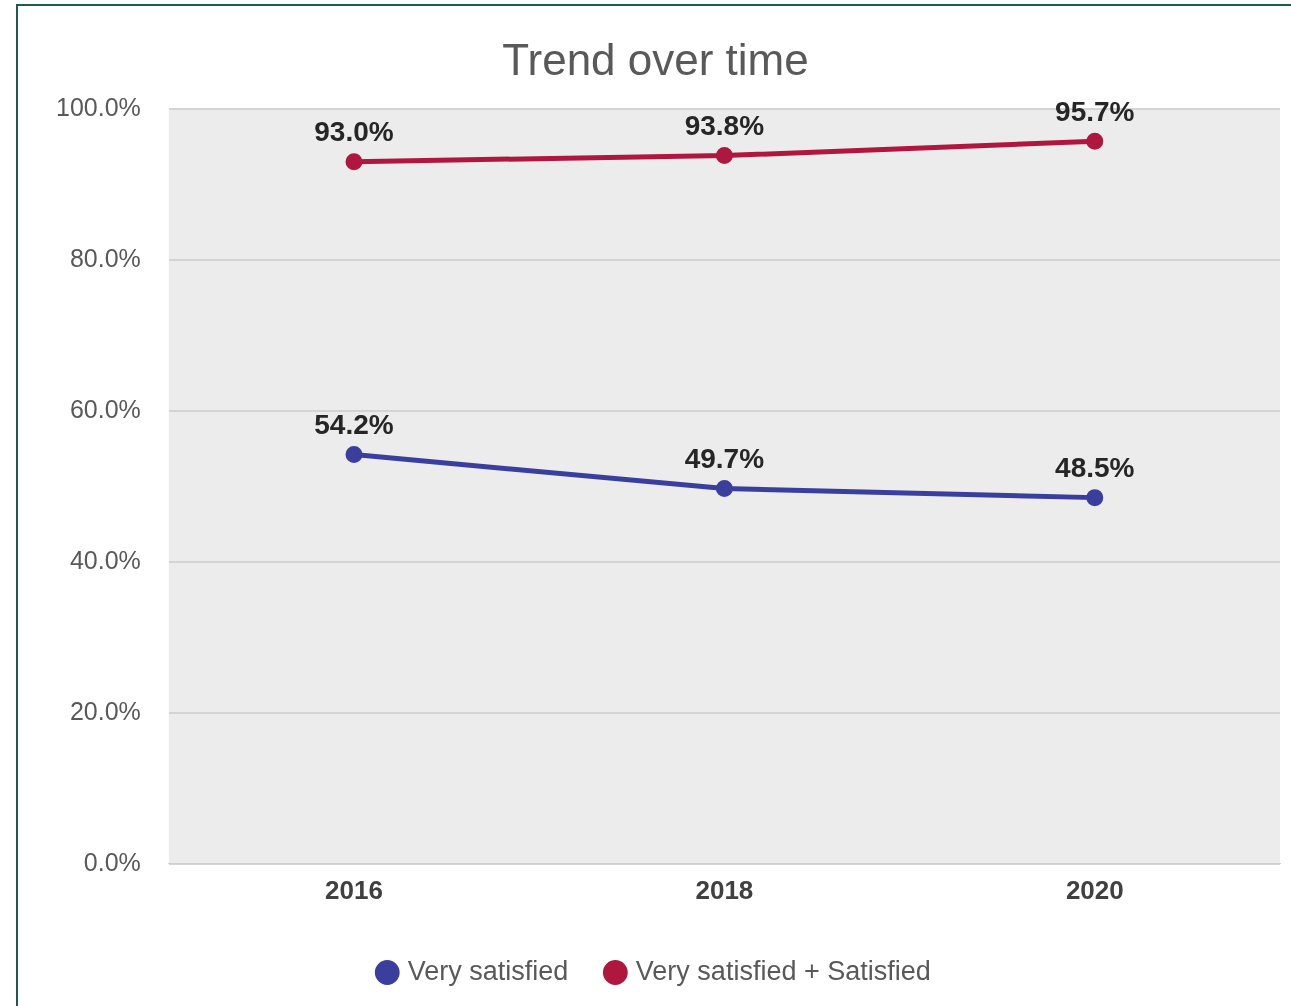 The image size is (1291, 1006). I want to click on chart-title: Trend over time, so click(655, 59).